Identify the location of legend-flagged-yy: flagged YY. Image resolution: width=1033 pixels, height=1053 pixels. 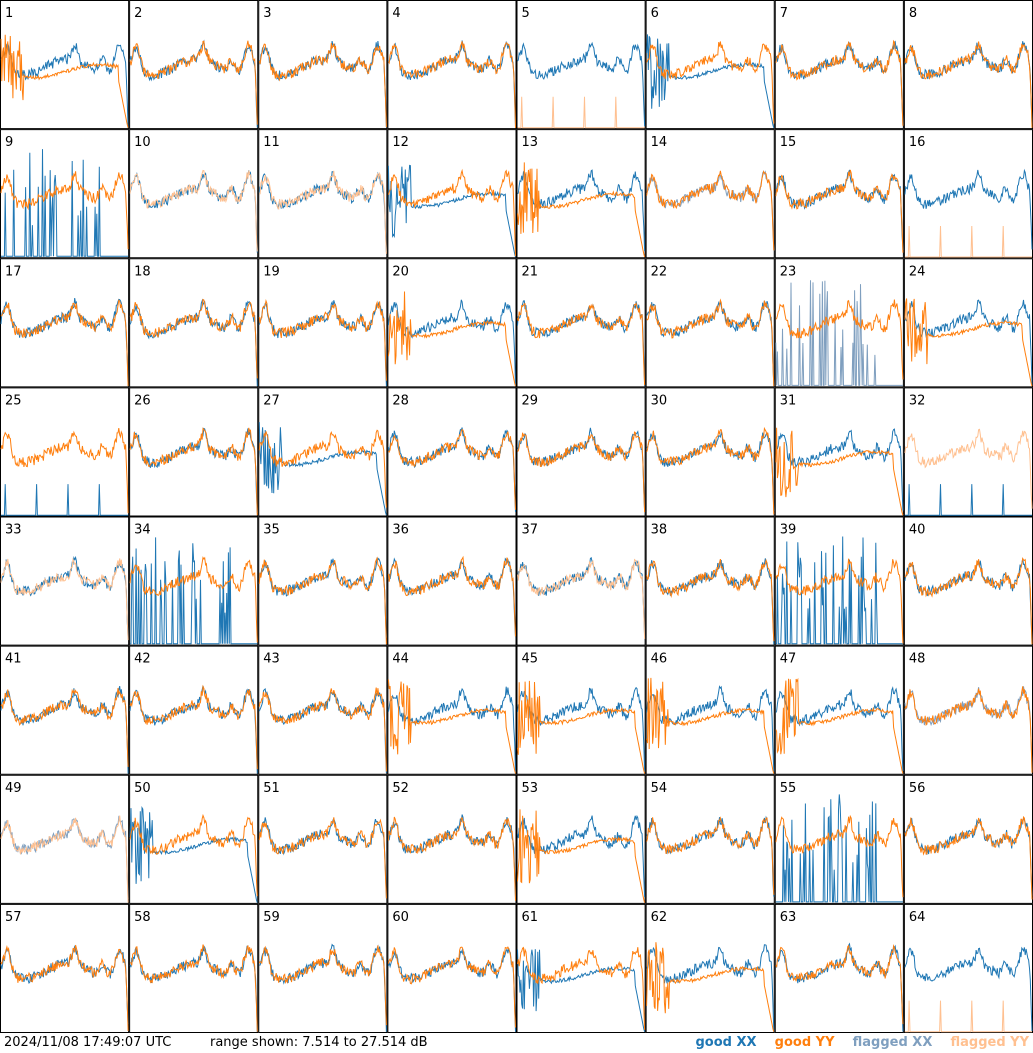
(990, 1042).